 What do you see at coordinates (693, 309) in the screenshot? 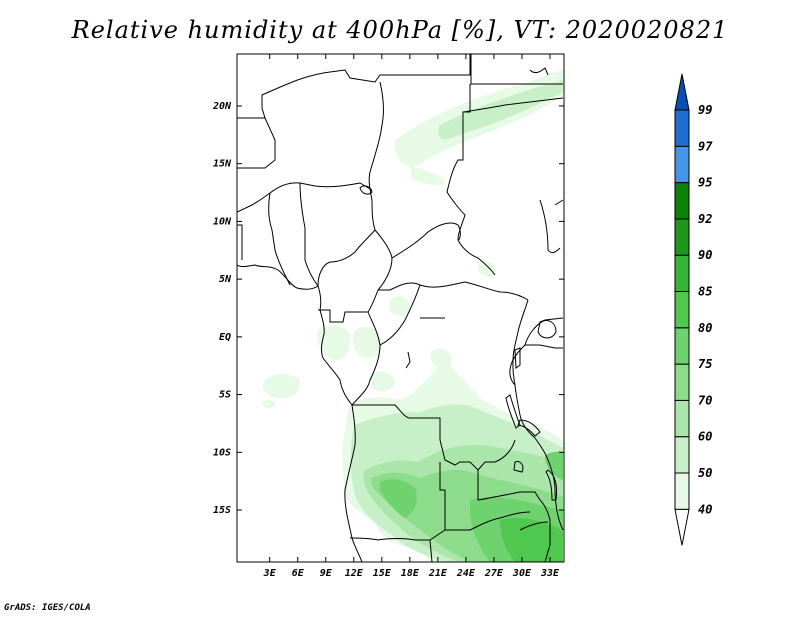
I see `colorbar: 40 50 60 70 75 80 85 90 92 95 97 99` at bounding box center [693, 309].